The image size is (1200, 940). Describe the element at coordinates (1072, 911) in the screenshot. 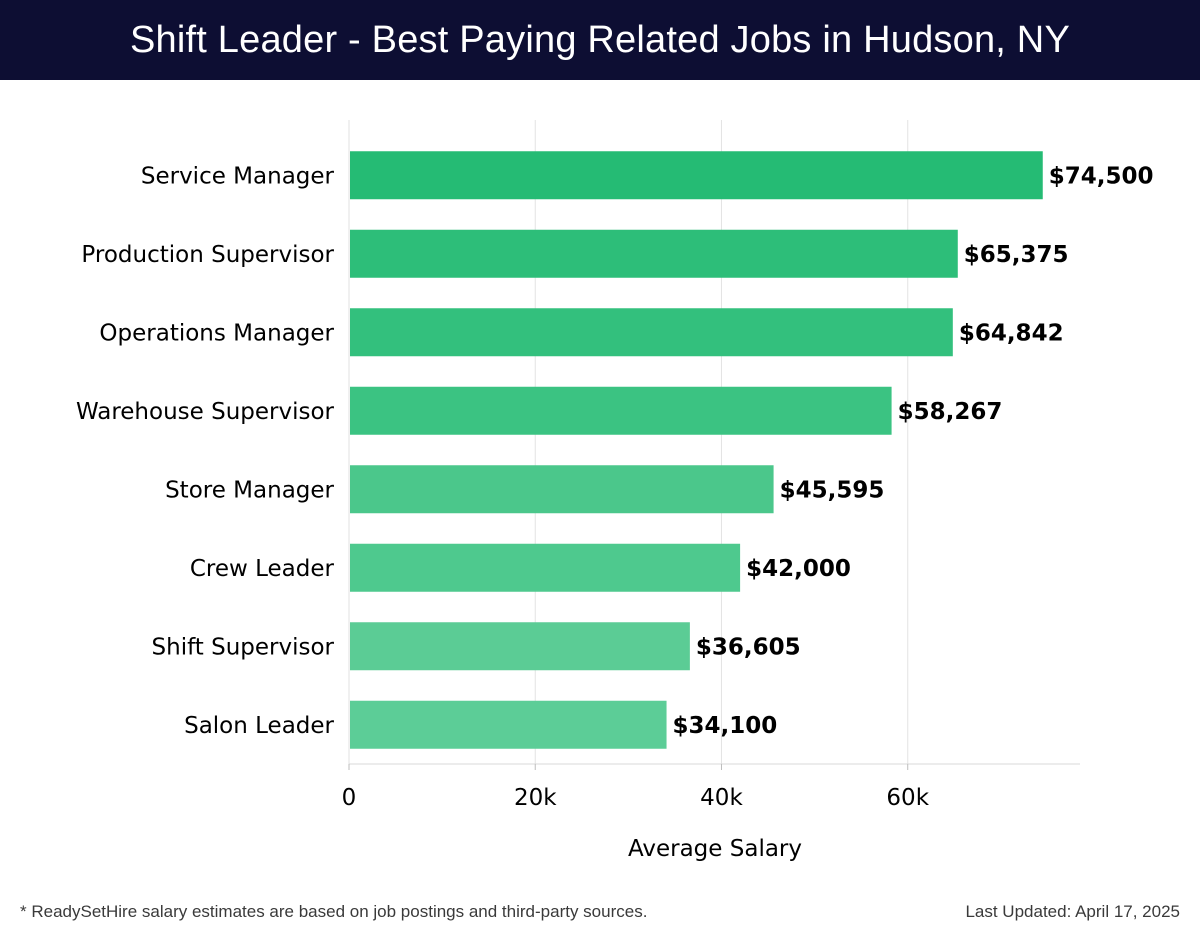

I see `last-updated: Last Updated: April 17, 2025` at that location.